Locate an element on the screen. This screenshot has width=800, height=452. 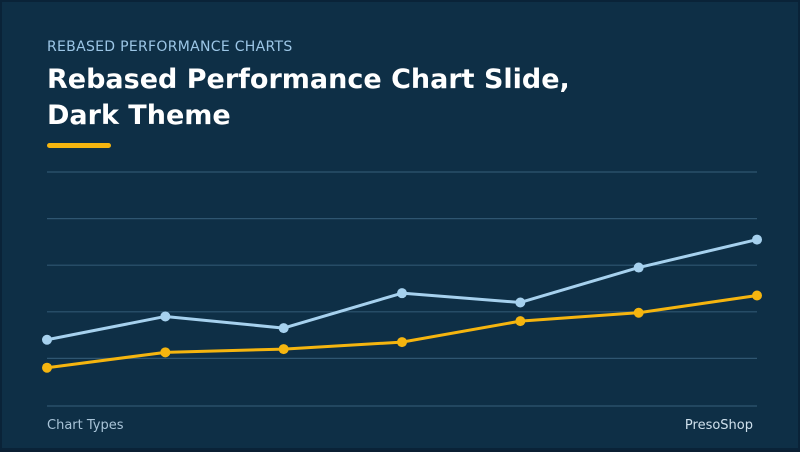
slide-eyebrow: REBASED PERFORMANCE CHARTS is located at coordinates (170, 47).